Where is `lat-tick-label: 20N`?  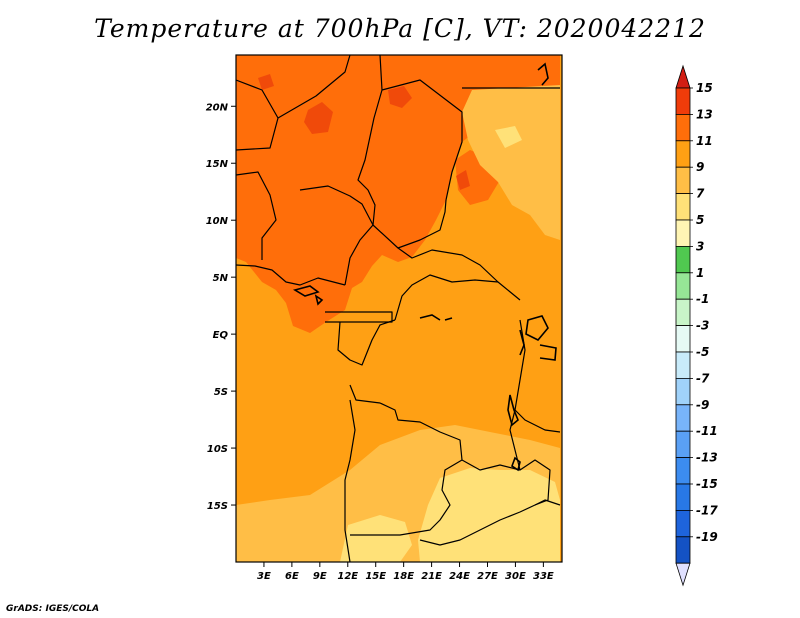 lat-tick-label: 20N is located at coordinates (217, 107).